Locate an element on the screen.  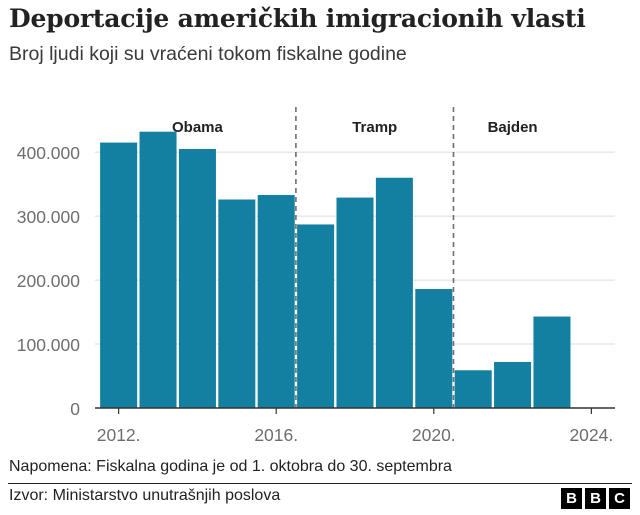
y-tick-label: 200.000 is located at coordinates (49, 281).